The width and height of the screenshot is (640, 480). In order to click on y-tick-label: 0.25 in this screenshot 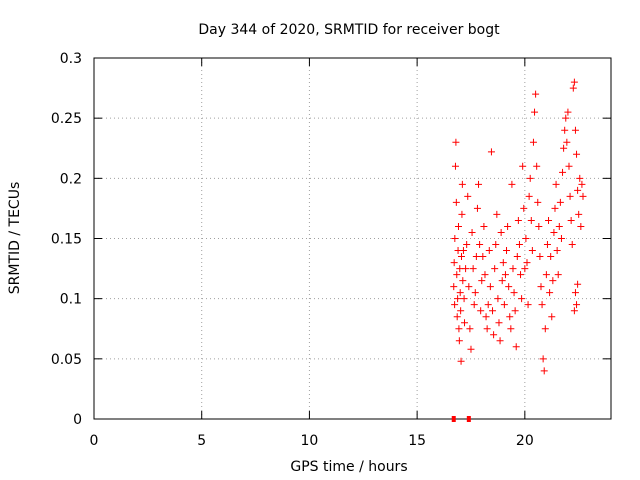, I will do `click(66, 119)`.